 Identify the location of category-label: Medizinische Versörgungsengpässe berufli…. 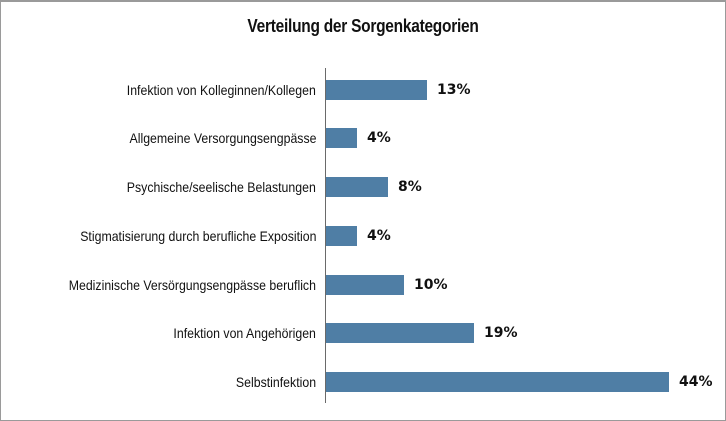
(192, 285).